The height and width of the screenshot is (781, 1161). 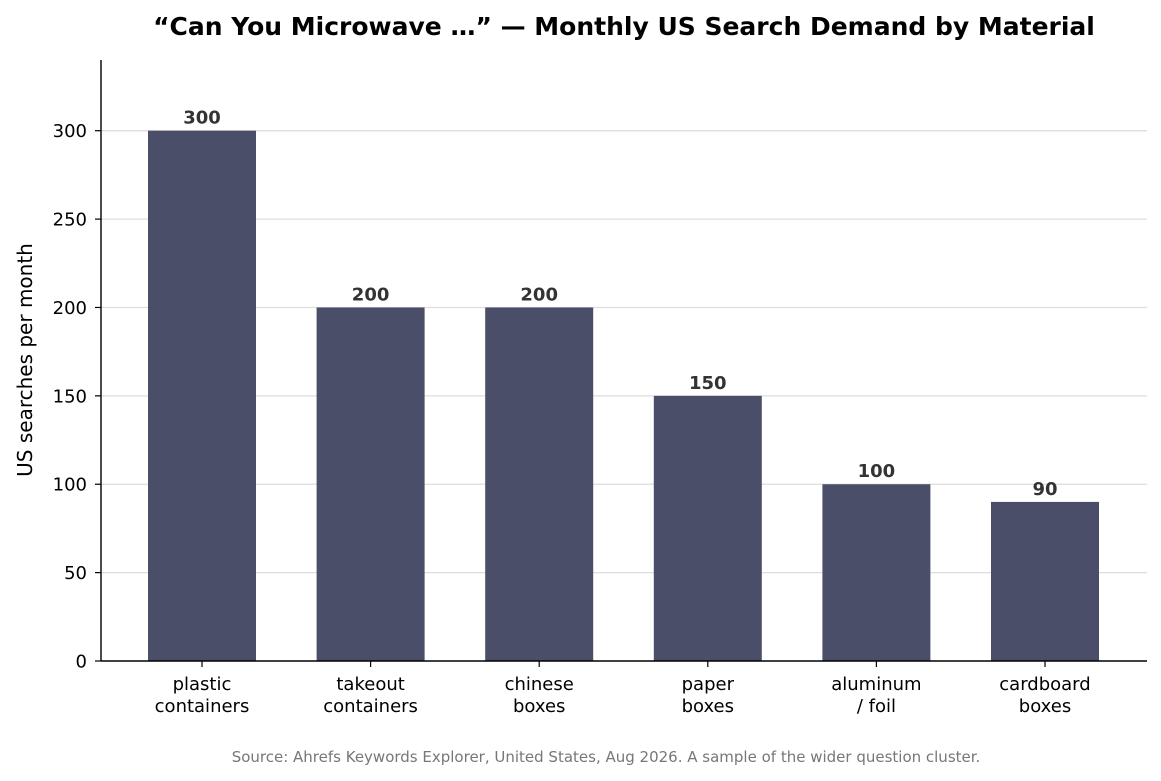 What do you see at coordinates (70, 396) in the screenshot?
I see `y-tick-label-150: 150` at bounding box center [70, 396].